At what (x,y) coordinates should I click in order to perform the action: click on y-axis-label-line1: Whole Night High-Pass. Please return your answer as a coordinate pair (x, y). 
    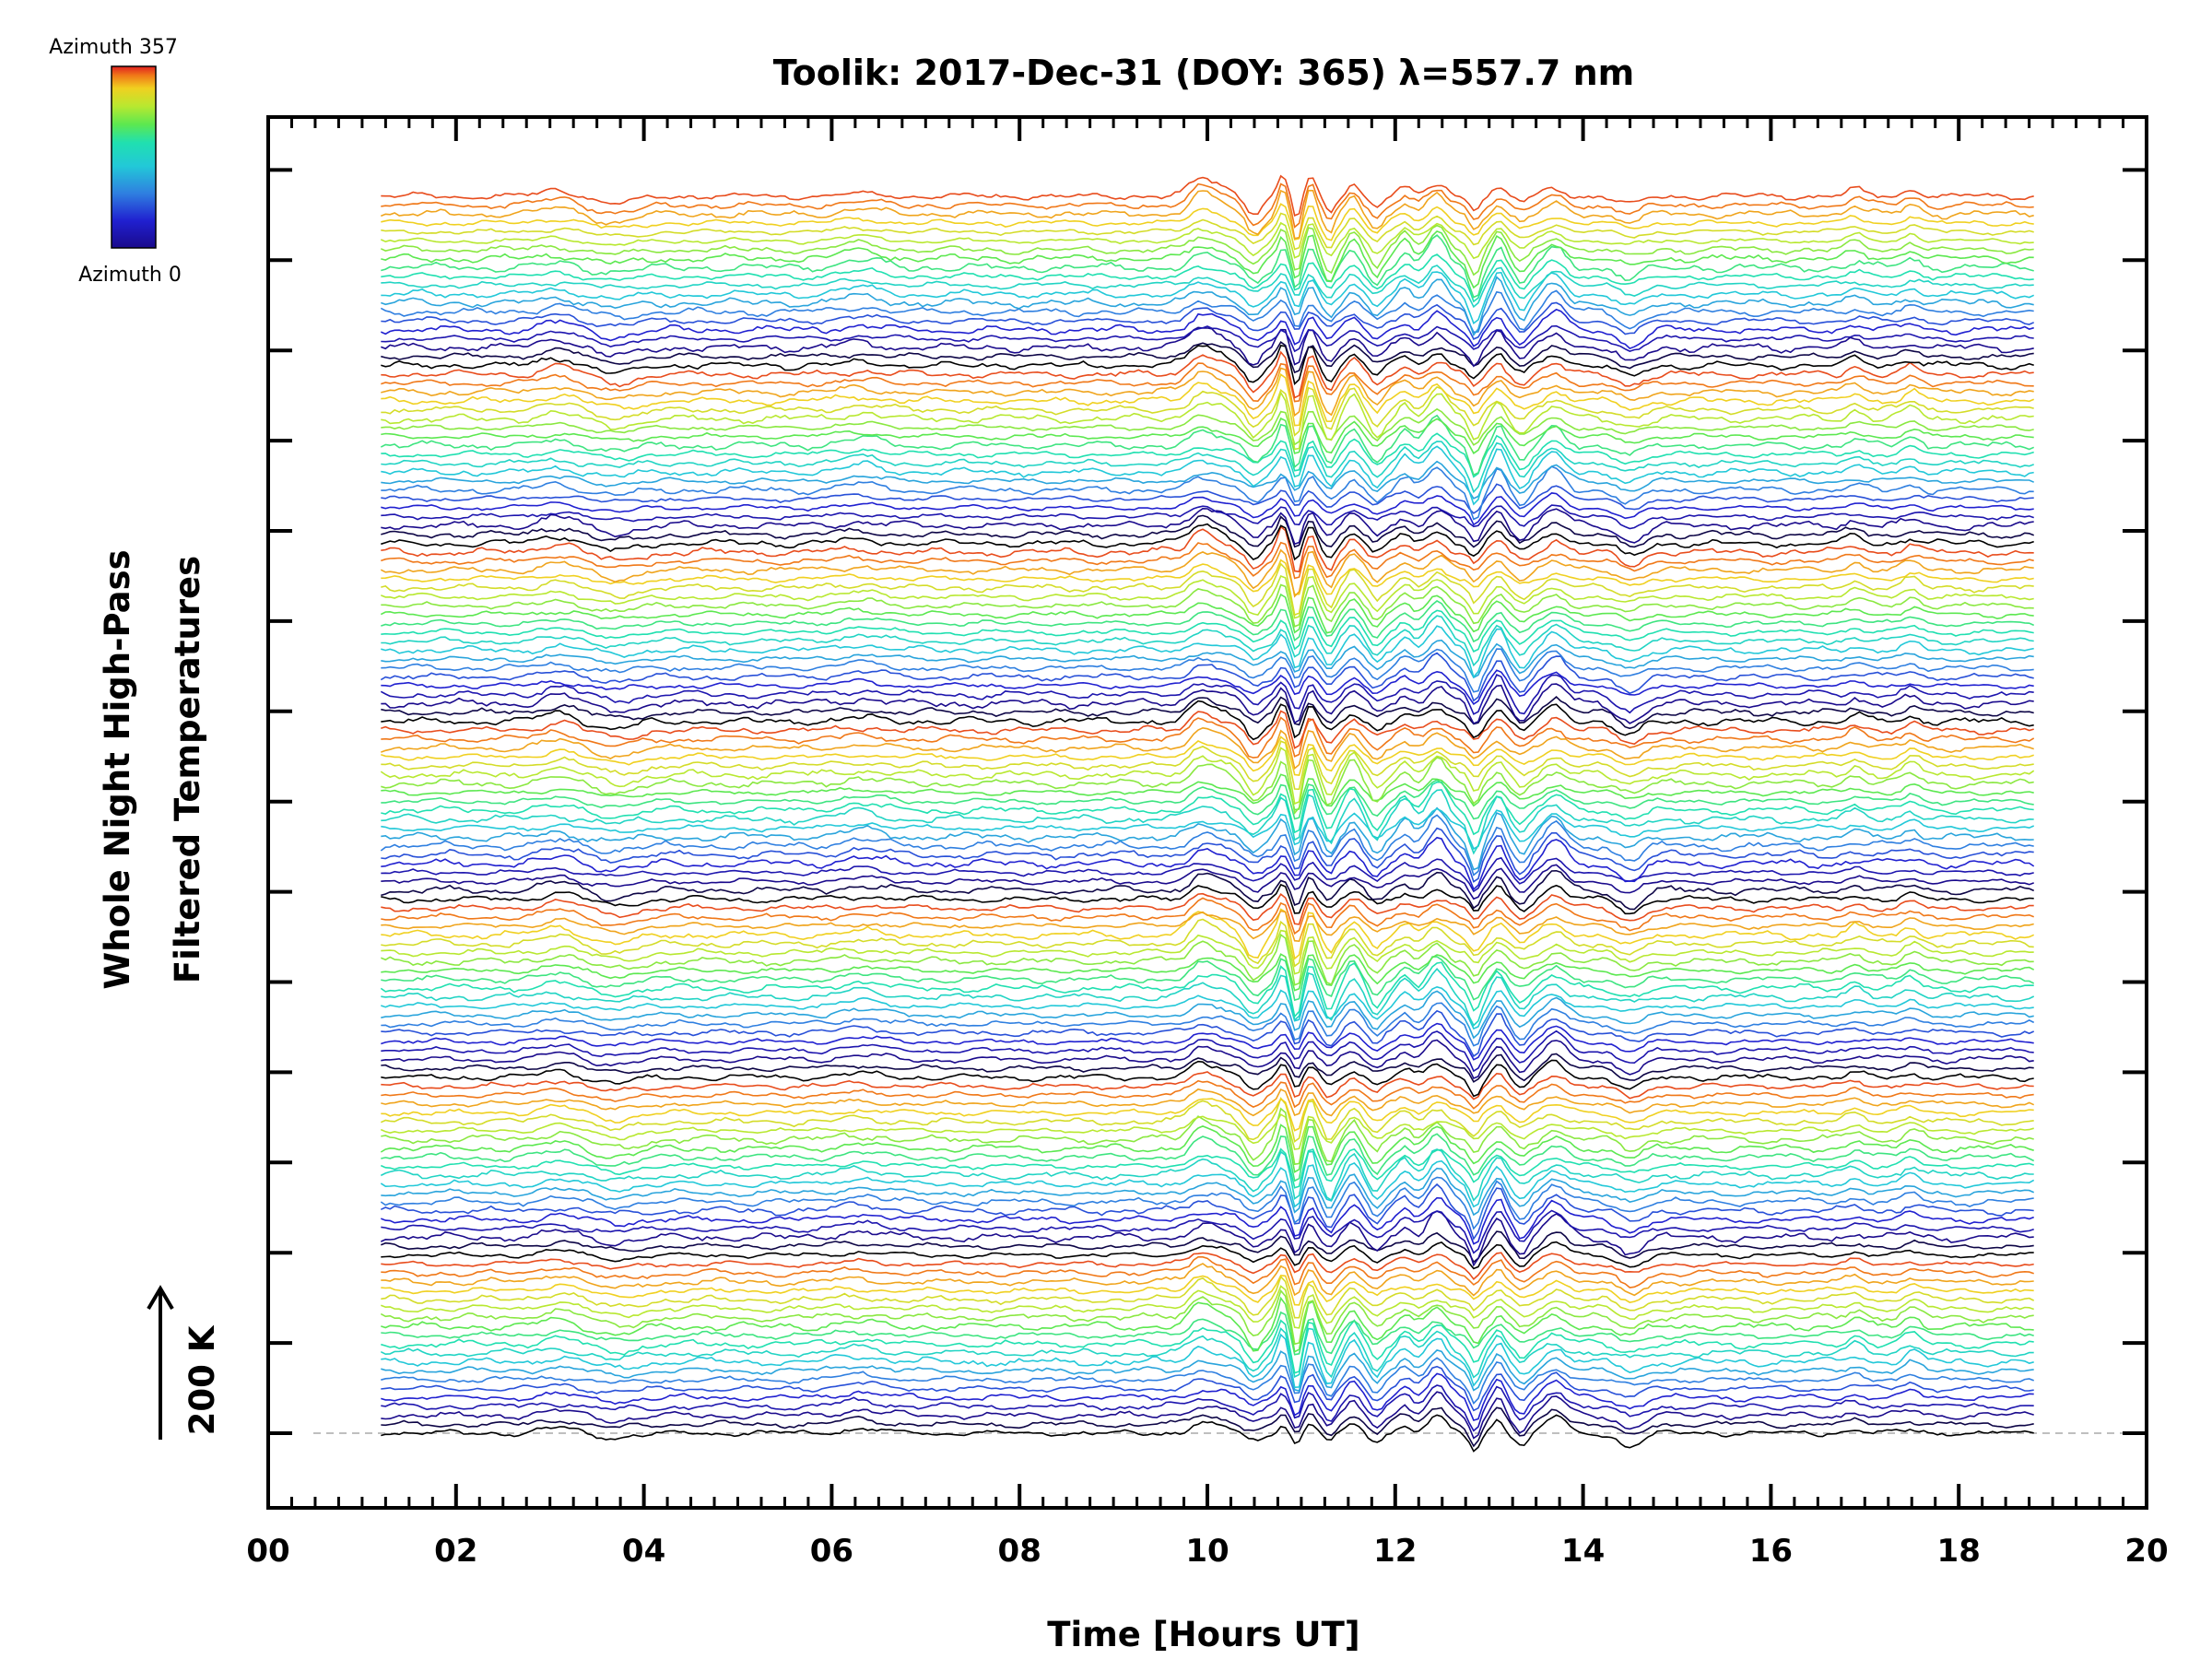
    Looking at the image, I should click on (117, 769).